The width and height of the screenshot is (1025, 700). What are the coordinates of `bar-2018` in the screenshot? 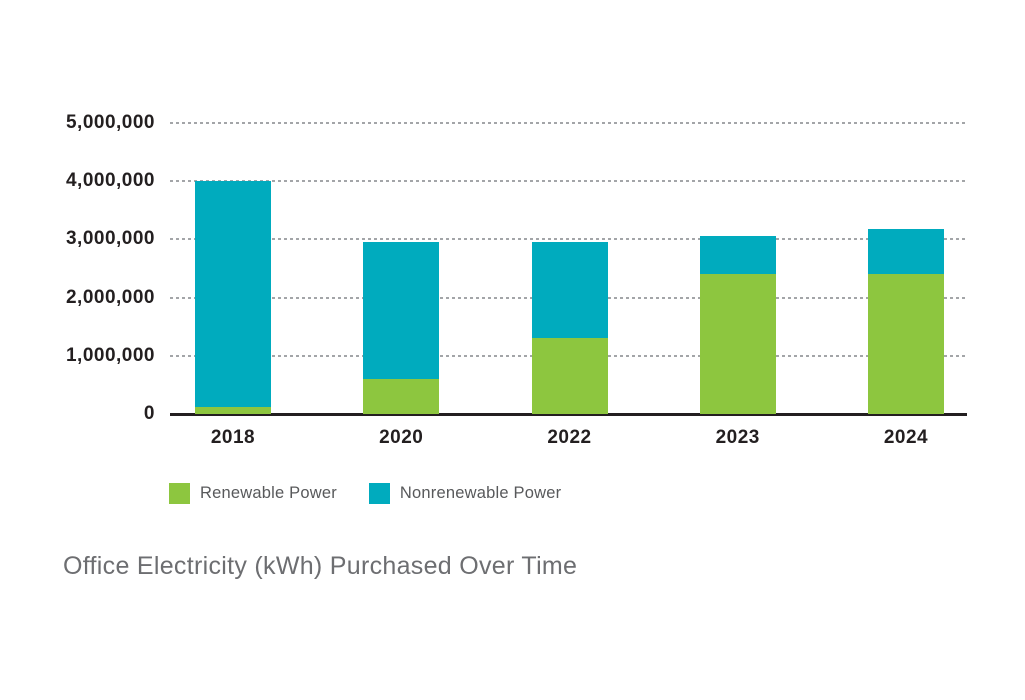 It's located at (233, 268).